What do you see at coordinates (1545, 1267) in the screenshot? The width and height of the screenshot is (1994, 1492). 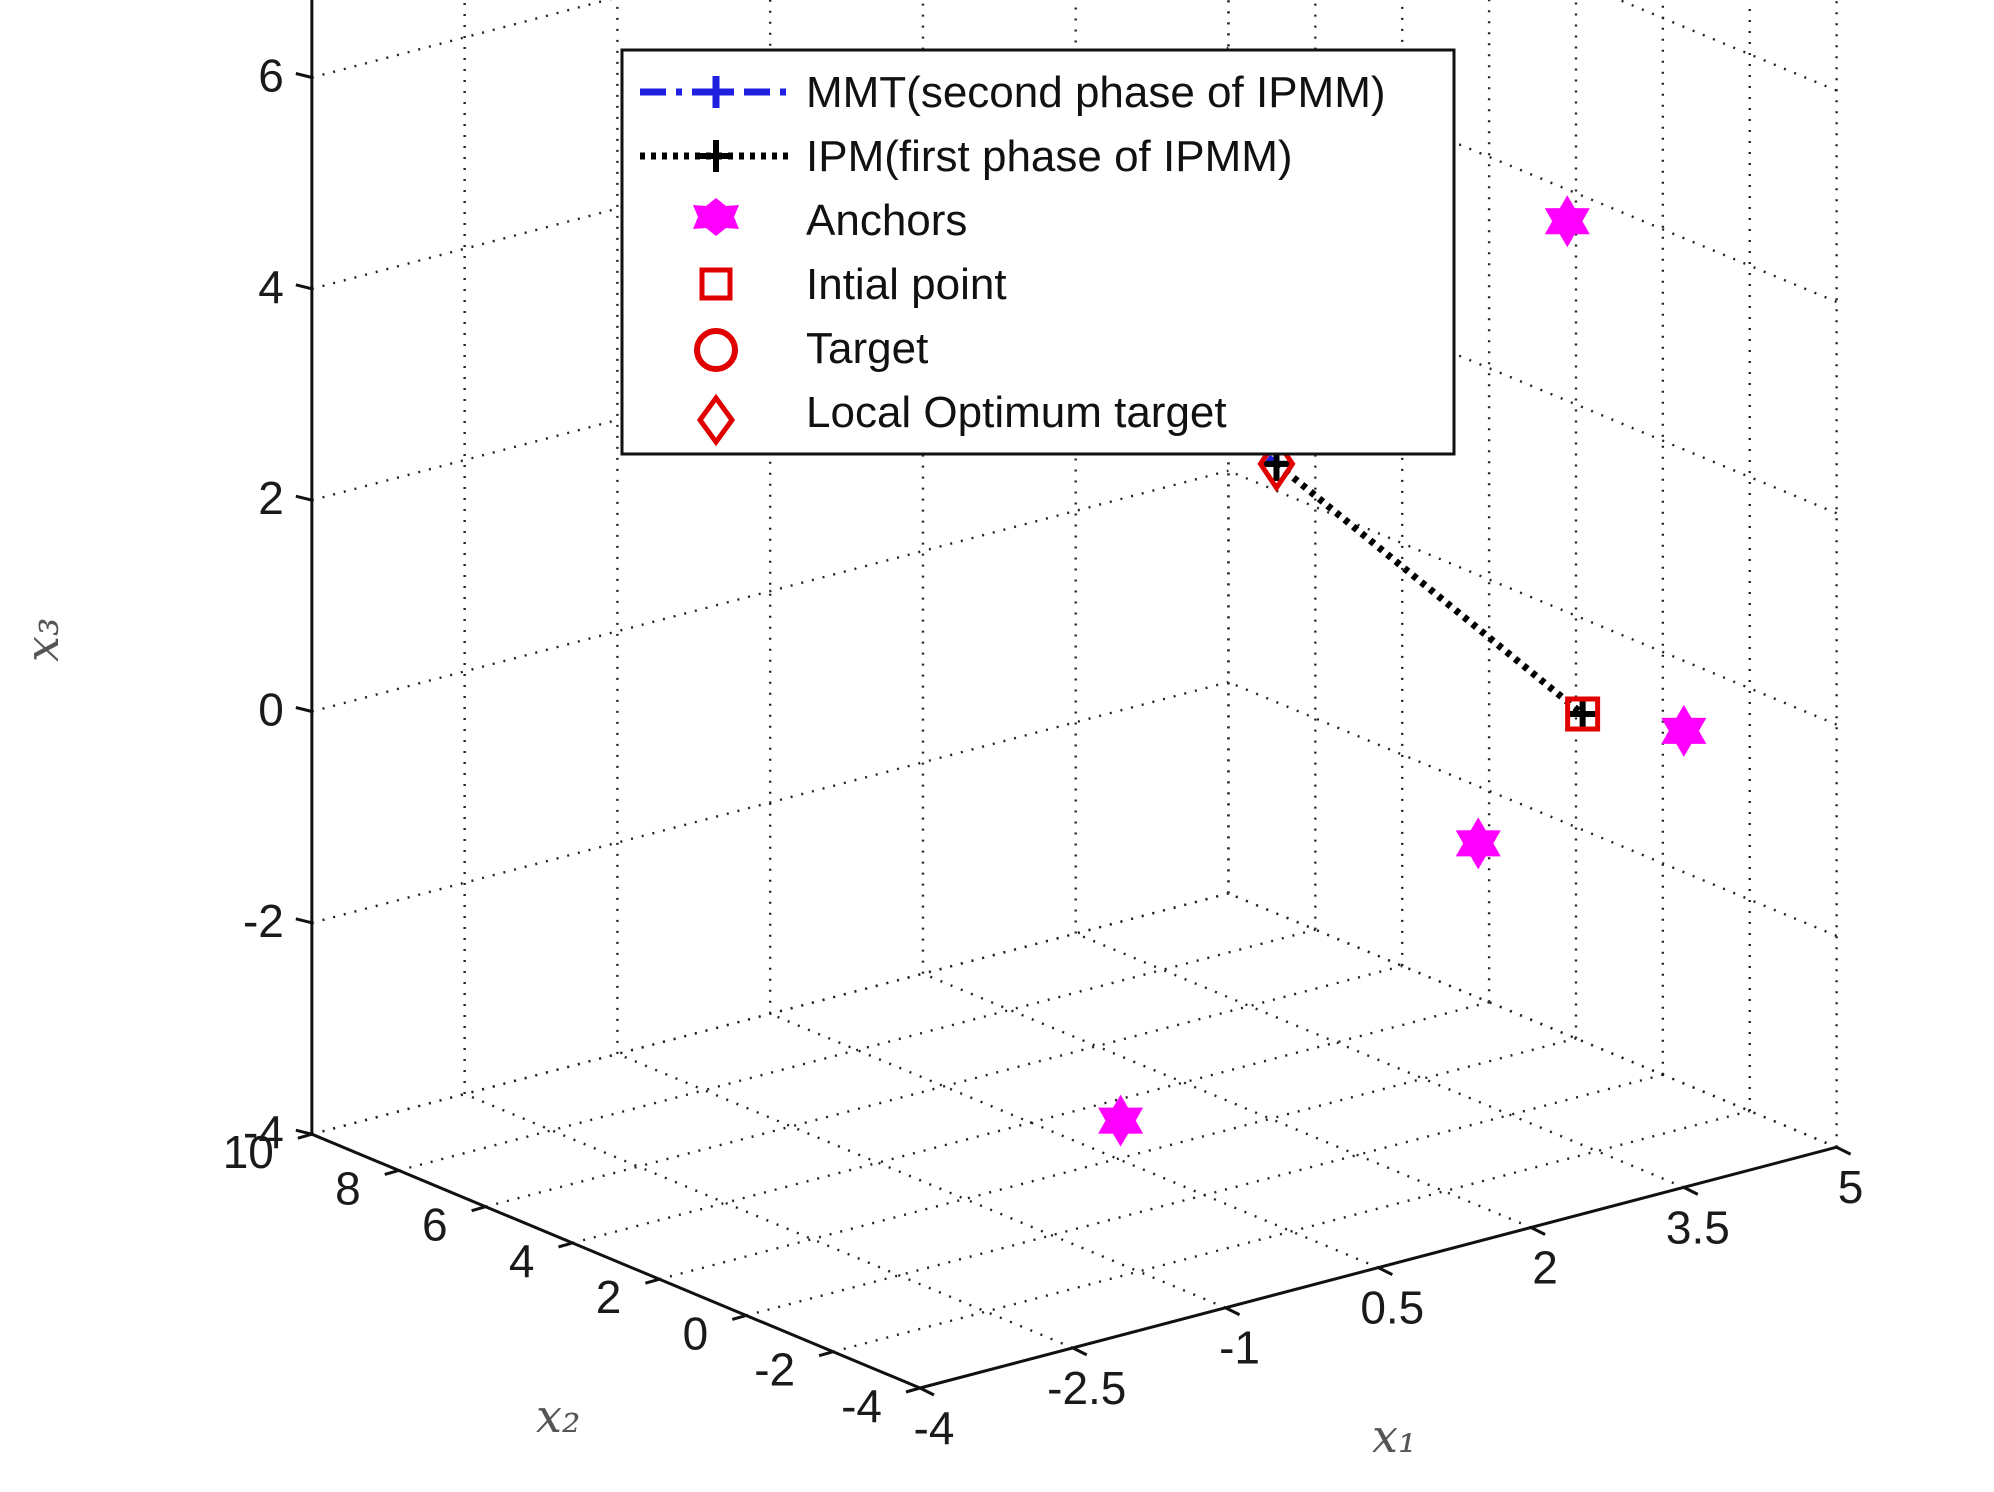 I see `x-tick-label: 2` at bounding box center [1545, 1267].